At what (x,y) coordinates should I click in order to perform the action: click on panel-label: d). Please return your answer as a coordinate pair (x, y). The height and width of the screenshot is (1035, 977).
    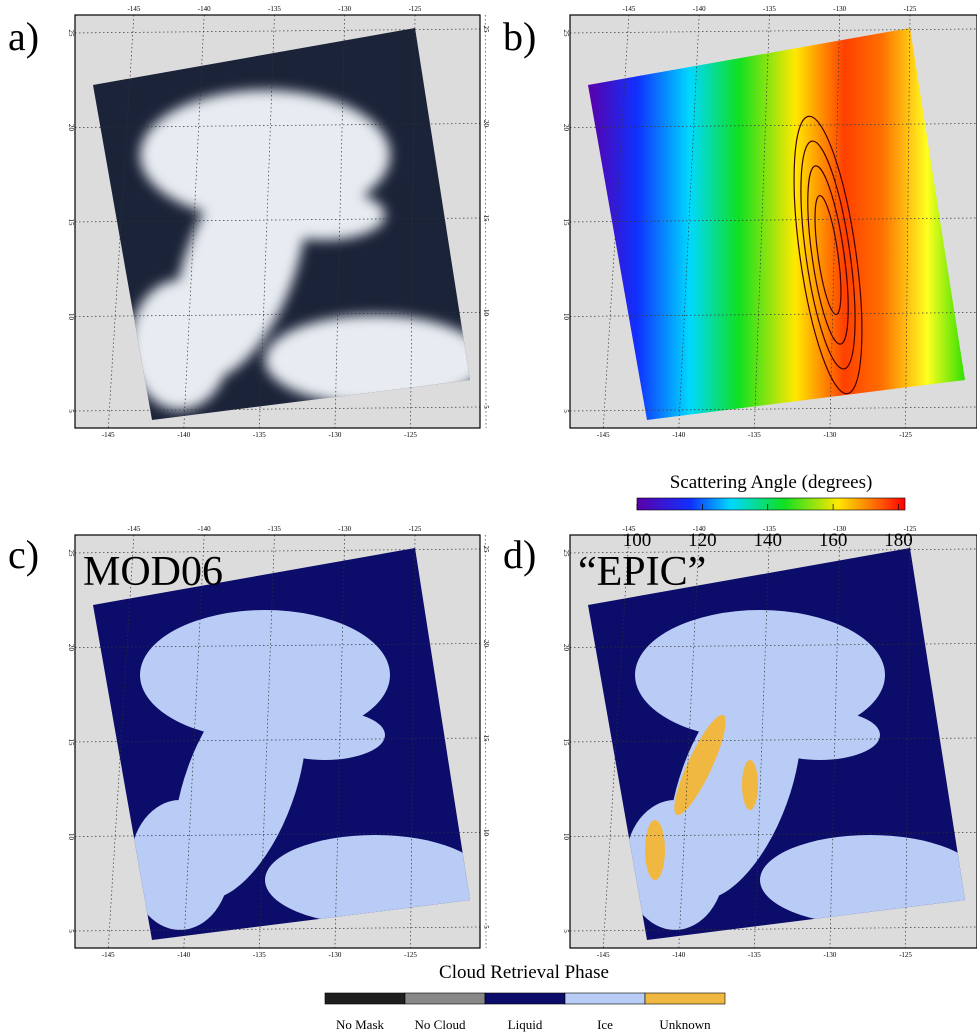
    Looking at the image, I should click on (519, 554).